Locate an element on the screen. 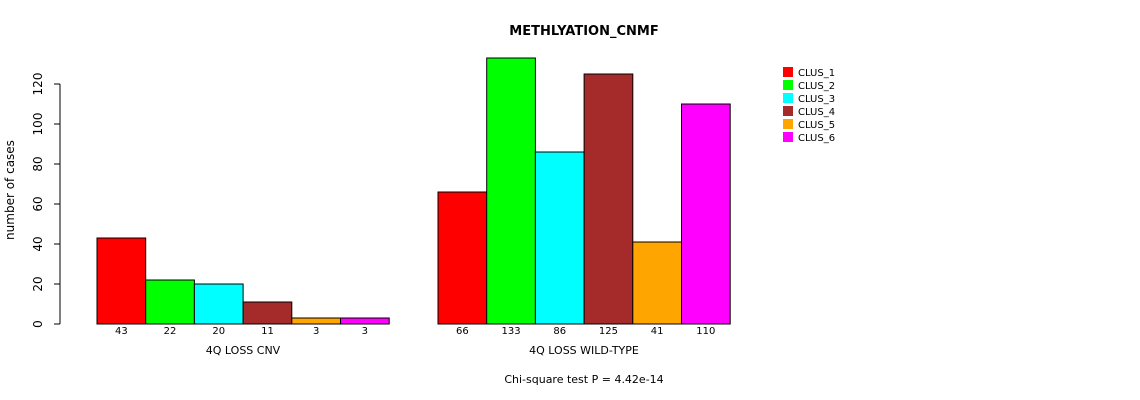  bar-value-label: 133 is located at coordinates (511, 331).